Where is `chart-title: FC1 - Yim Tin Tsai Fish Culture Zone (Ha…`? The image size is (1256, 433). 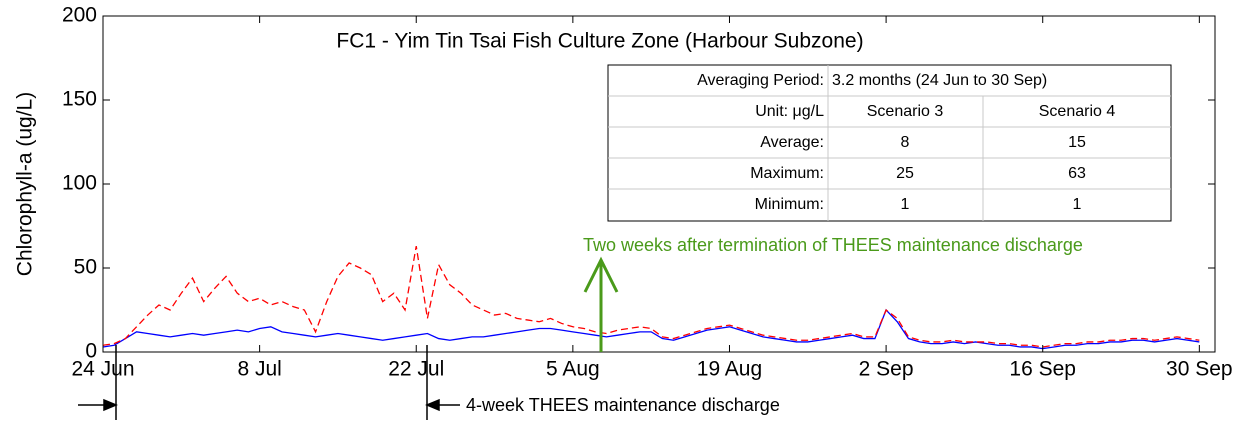
chart-title: FC1 - Yim Tin Tsai Fish Culture Zone (Ha… is located at coordinates (599, 41).